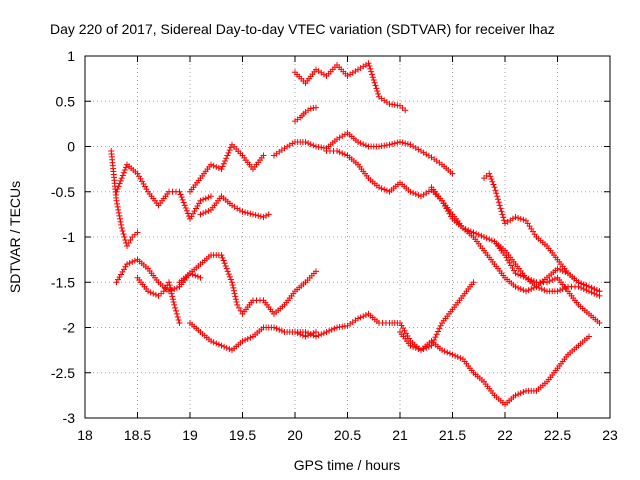 The height and width of the screenshot is (480, 640). Describe the element at coordinates (63, 192) in the screenshot. I see `y-tick-label: -0.5` at that location.